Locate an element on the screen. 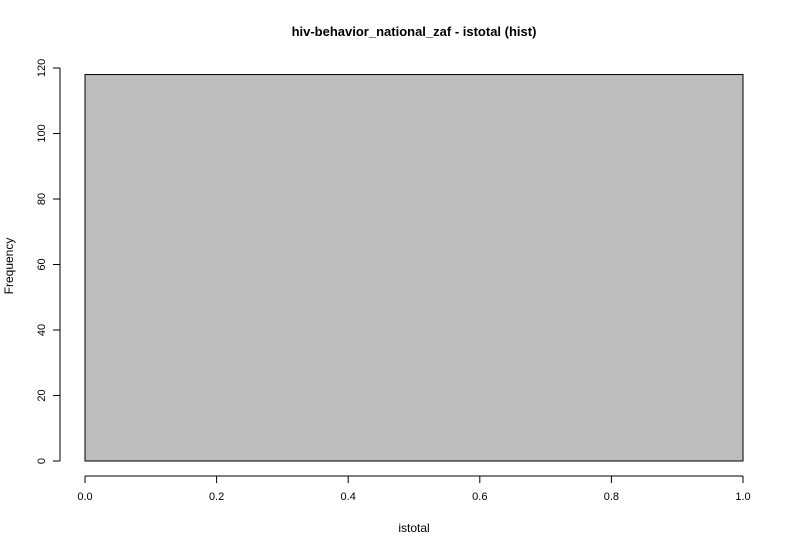  y-tick-label: 60 is located at coordinates (42, 264).